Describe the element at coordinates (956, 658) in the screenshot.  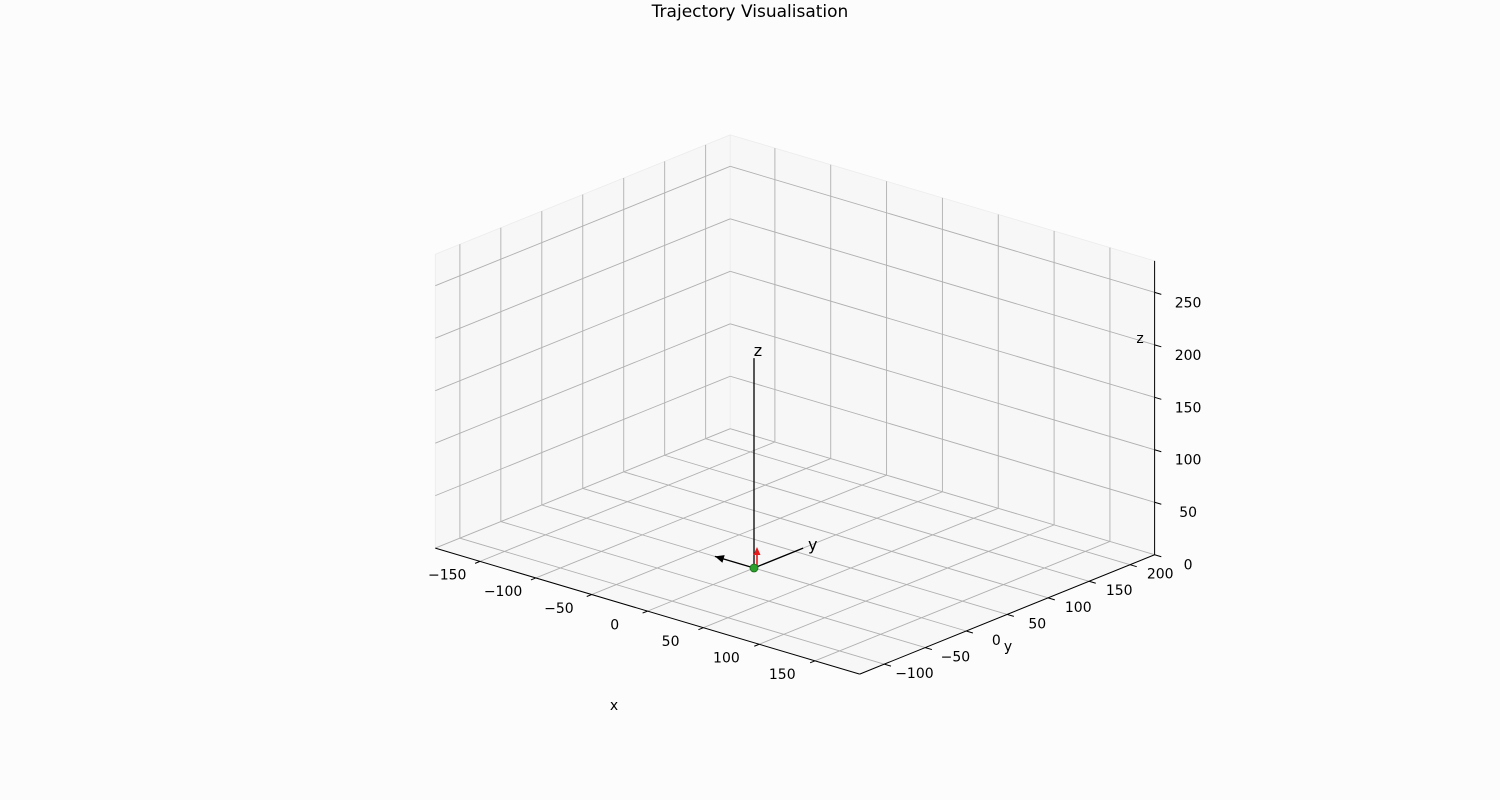
I see `y-tick-label: −50` at that location.